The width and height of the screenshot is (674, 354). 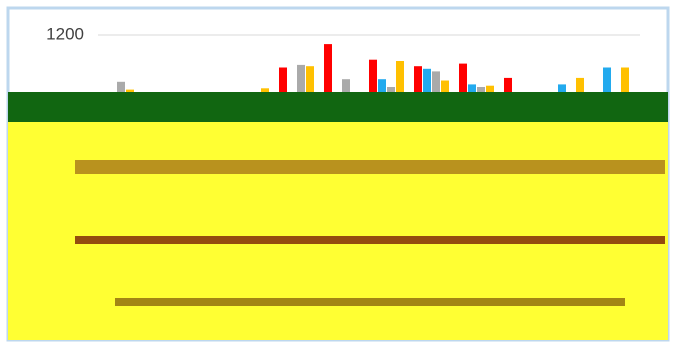 I want to click on overlay-line, so click(x=370, y=240).